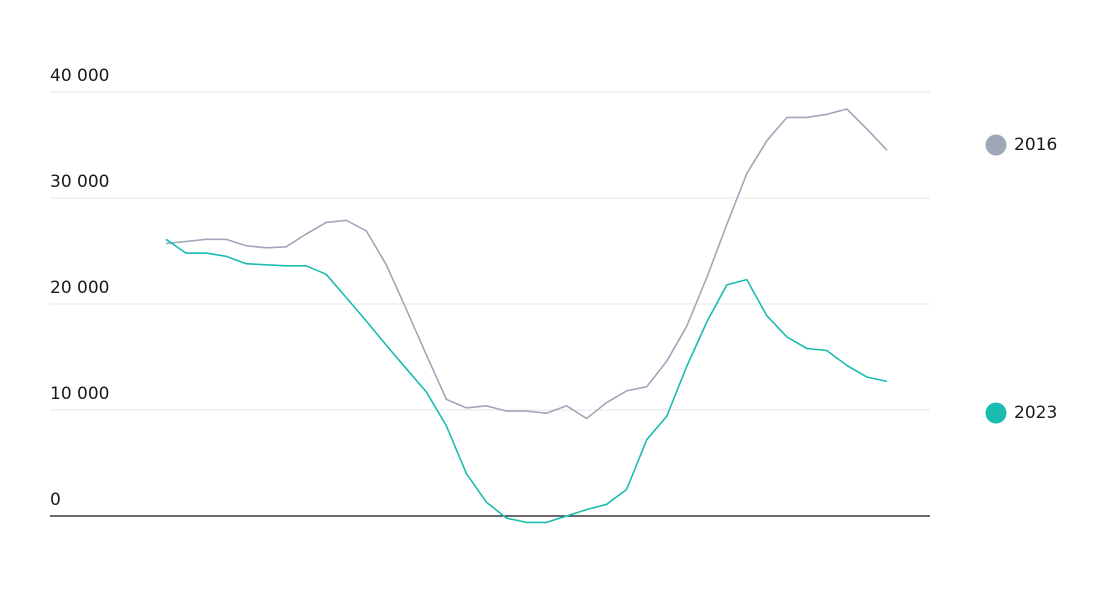 The image size is (1120, 591). Describe the element at coordinates (55, 500) in the screenshot. I see `y-tick-label: 0` at that location.